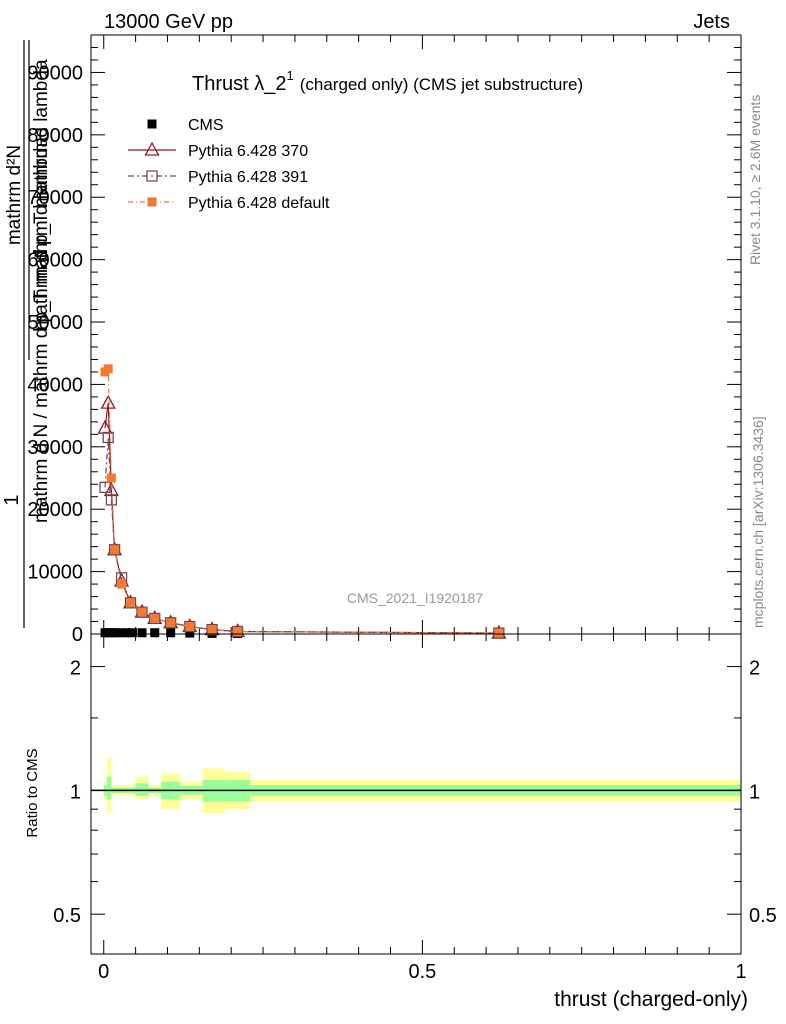 This screenshot has width=786, height=1024. Describe the element at coordinates (239, 84) in the screenshot. I see `chart-title-main: Thrust λ_2` at that location.